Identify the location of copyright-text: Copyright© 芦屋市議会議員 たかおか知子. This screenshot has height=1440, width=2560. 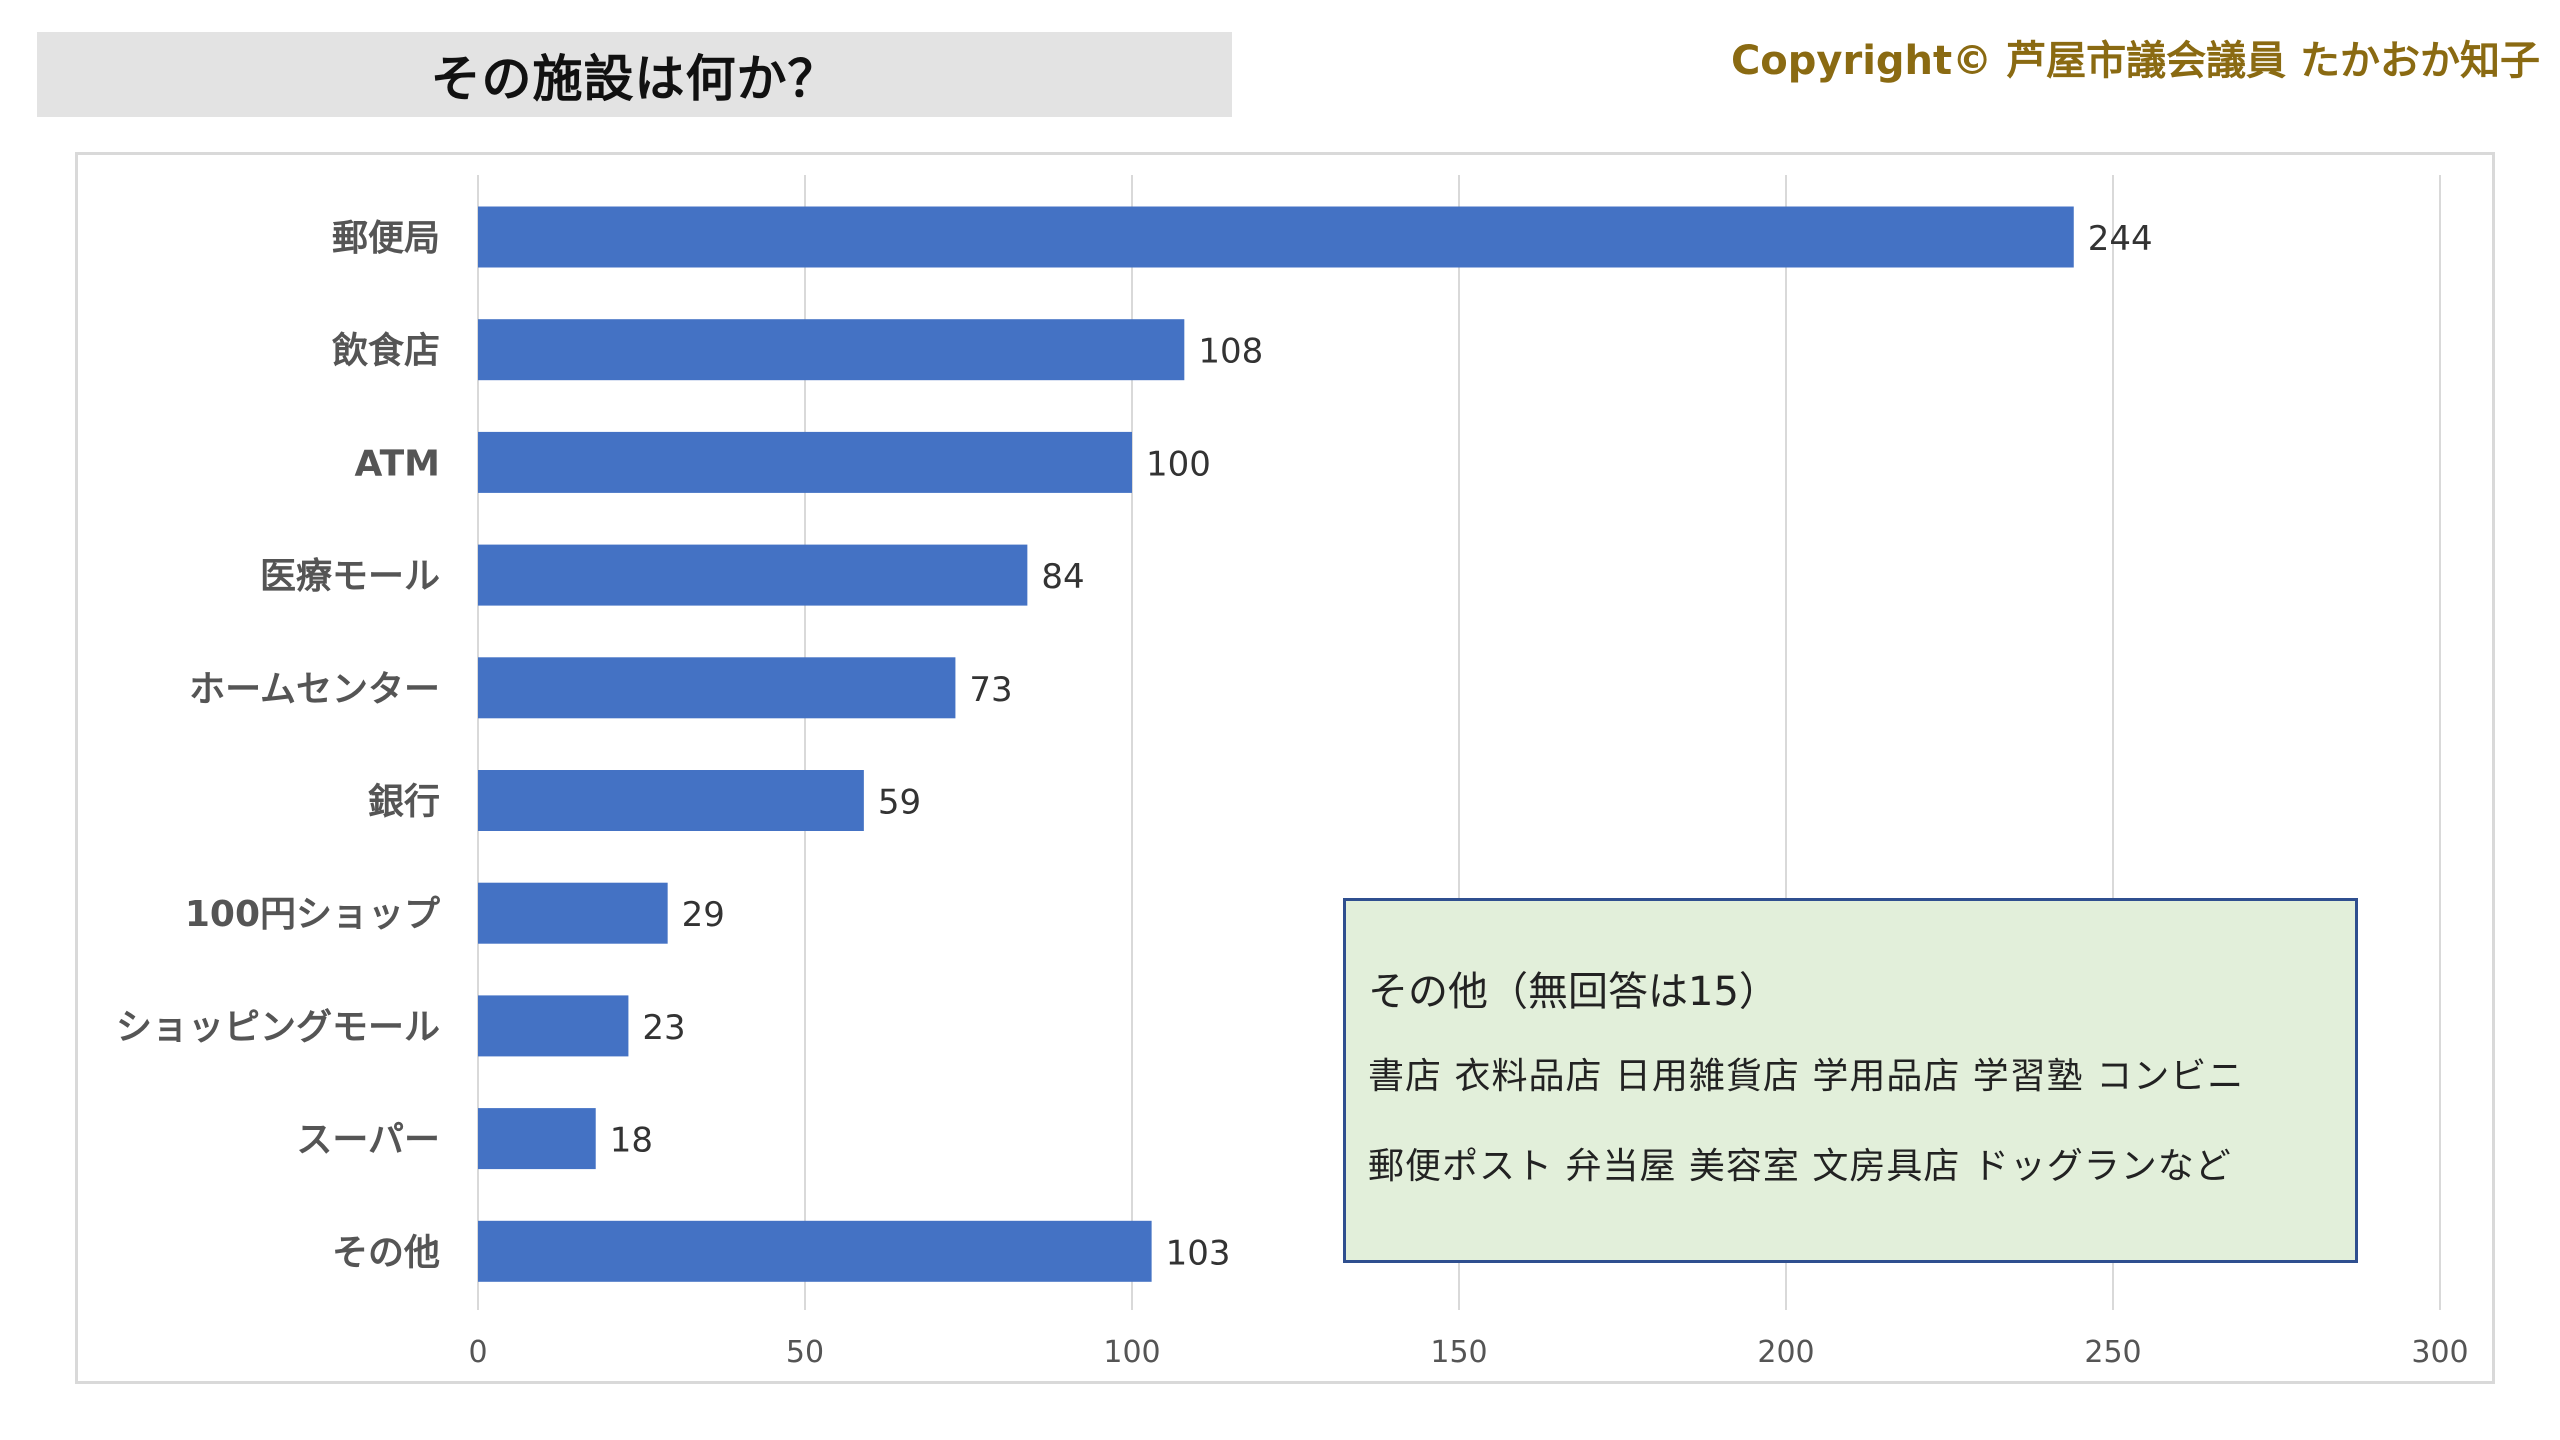
(2135, 61).